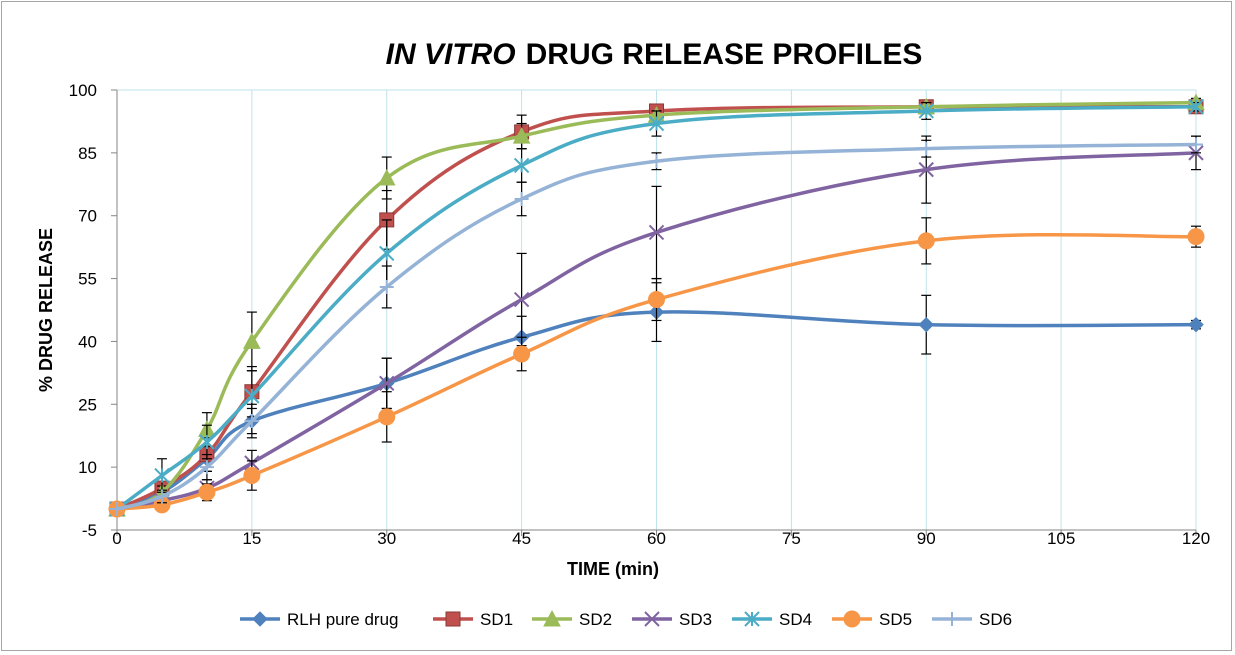 Image resolution: width=1235 pixels, height=655 pixels. Describe the element at coordinates (672, 619) in the screenshot. I see `legend-item-sd3: SD3` at that location.